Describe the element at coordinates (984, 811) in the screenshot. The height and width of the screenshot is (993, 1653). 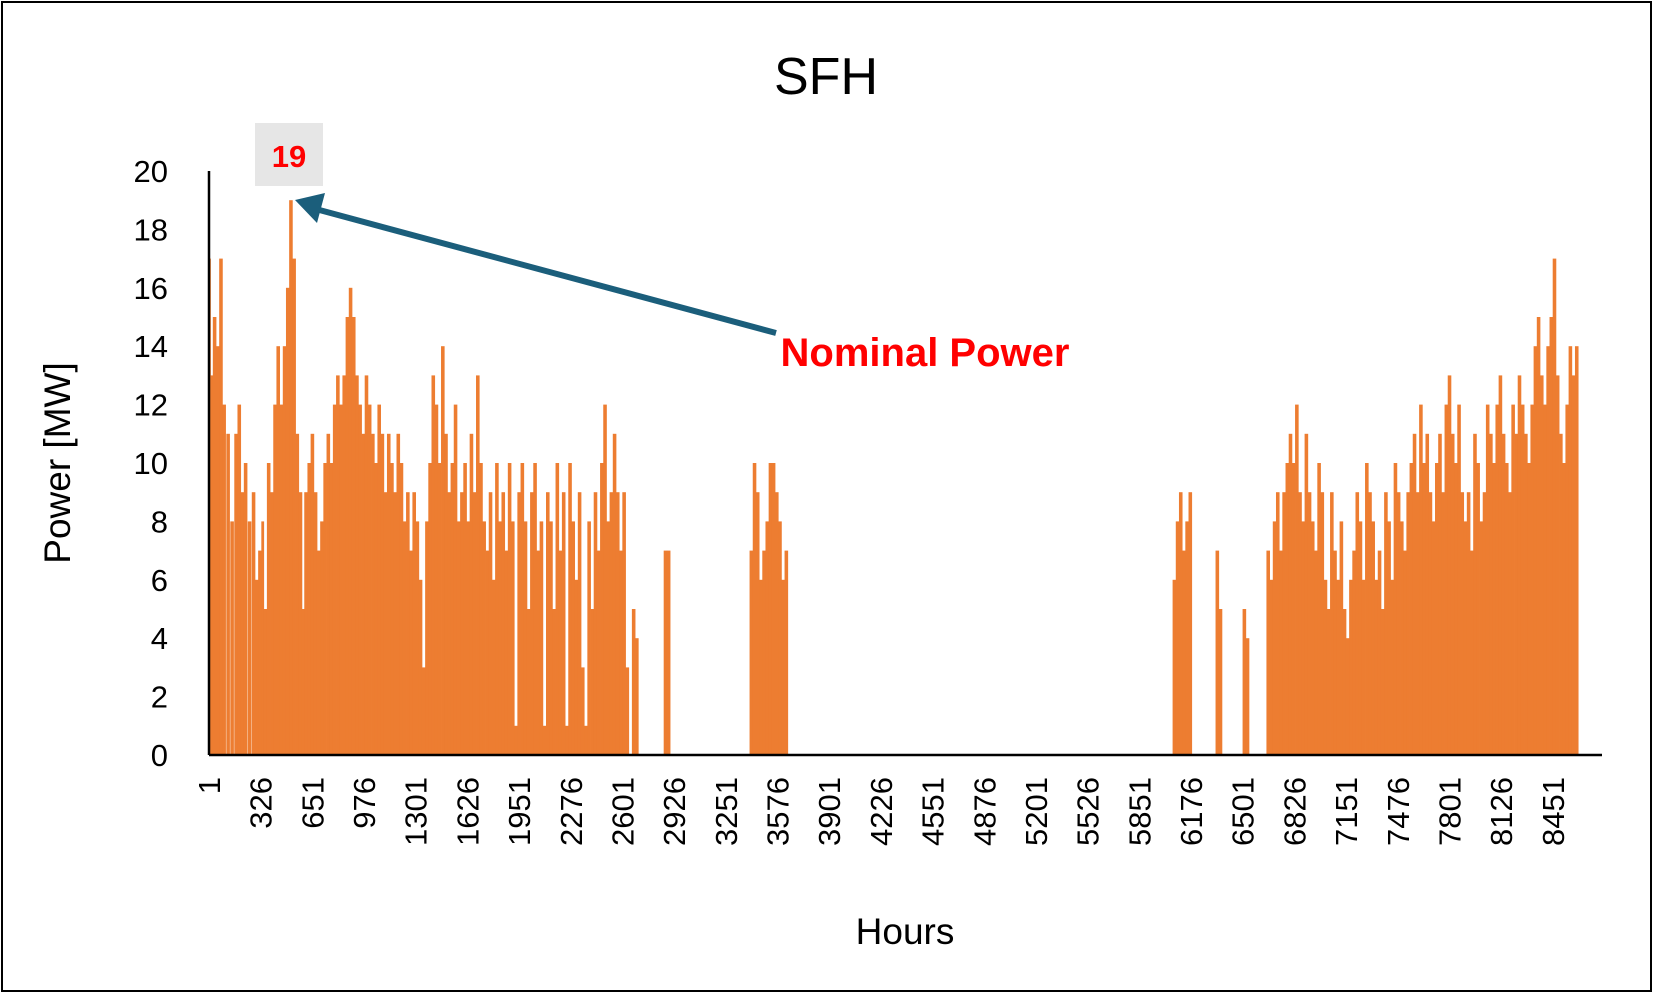
I see `x-tick-label: 4876` at that location.